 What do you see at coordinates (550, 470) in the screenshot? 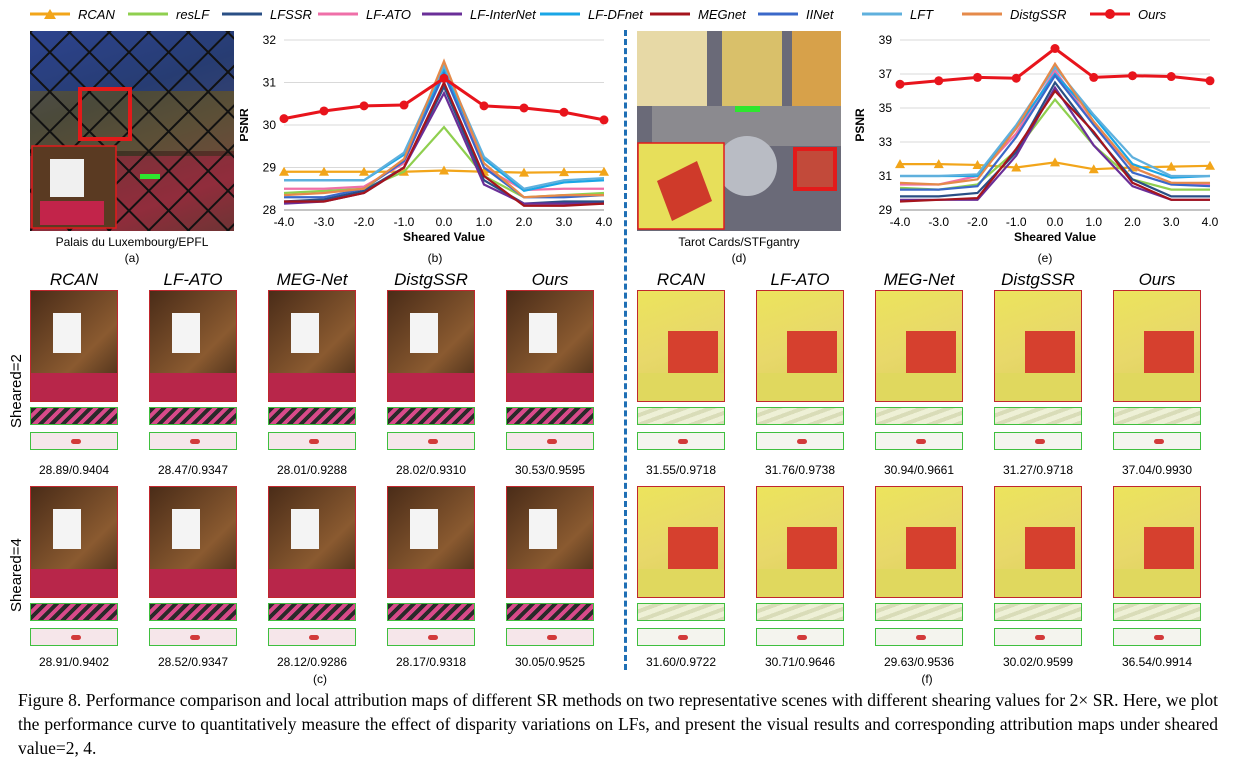
I see `psnr-ssim-value: 30.53/0.9595` at bounding box center [550, 470].